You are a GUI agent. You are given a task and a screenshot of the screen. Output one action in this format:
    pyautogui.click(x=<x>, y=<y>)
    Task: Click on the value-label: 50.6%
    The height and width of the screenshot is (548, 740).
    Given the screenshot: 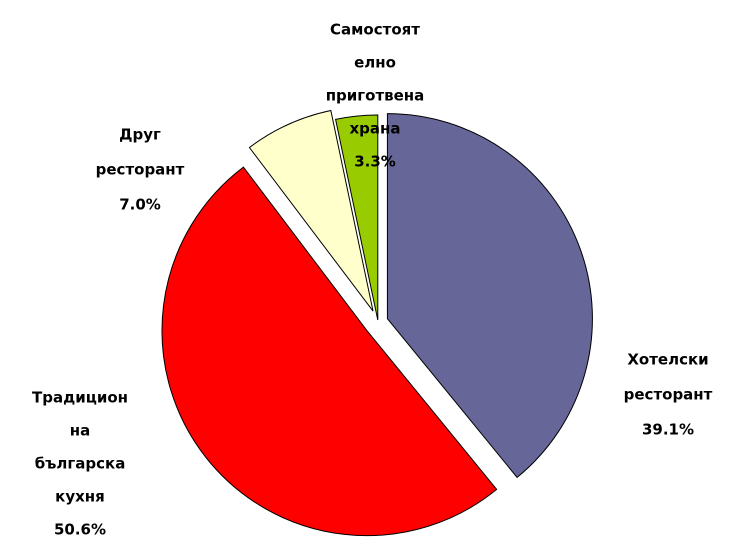 What is the action you would take?
    pyautogui.click(x=80, y=530)
    